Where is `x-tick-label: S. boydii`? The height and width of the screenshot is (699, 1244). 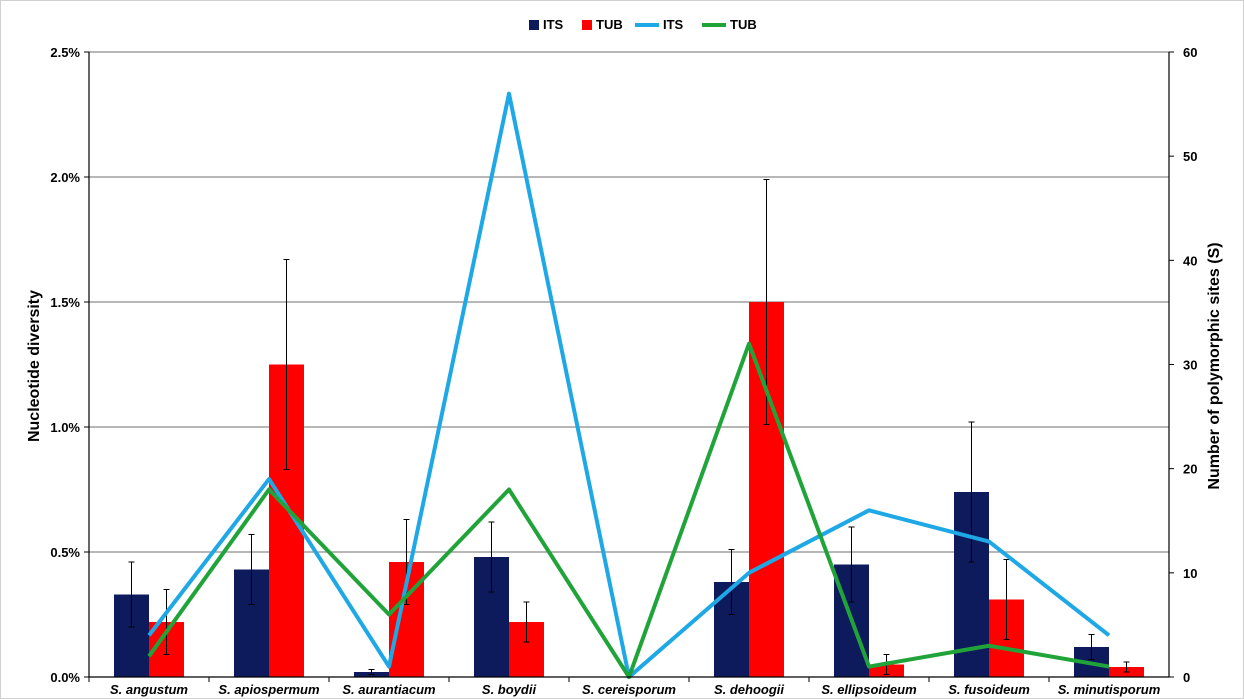 x-tick-label: S. boydii is located at coordinates (509, 689).